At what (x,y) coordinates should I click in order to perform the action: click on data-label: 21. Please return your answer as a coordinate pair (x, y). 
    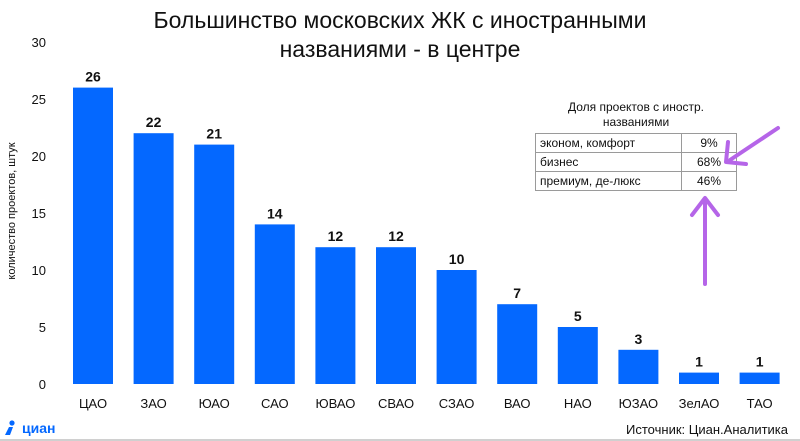
    Looking at the image, I should click on (214, 134).